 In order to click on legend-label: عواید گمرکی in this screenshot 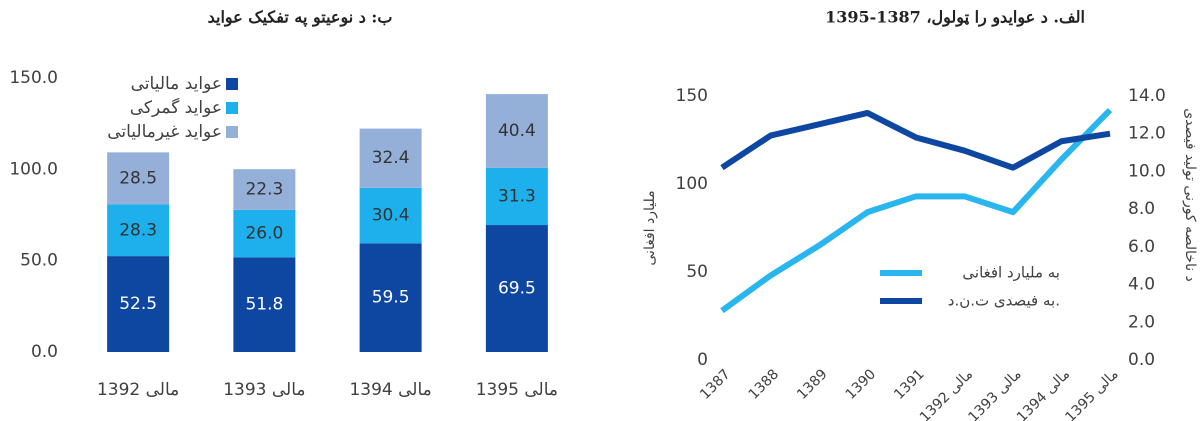, I will do `click(176, 107)`.